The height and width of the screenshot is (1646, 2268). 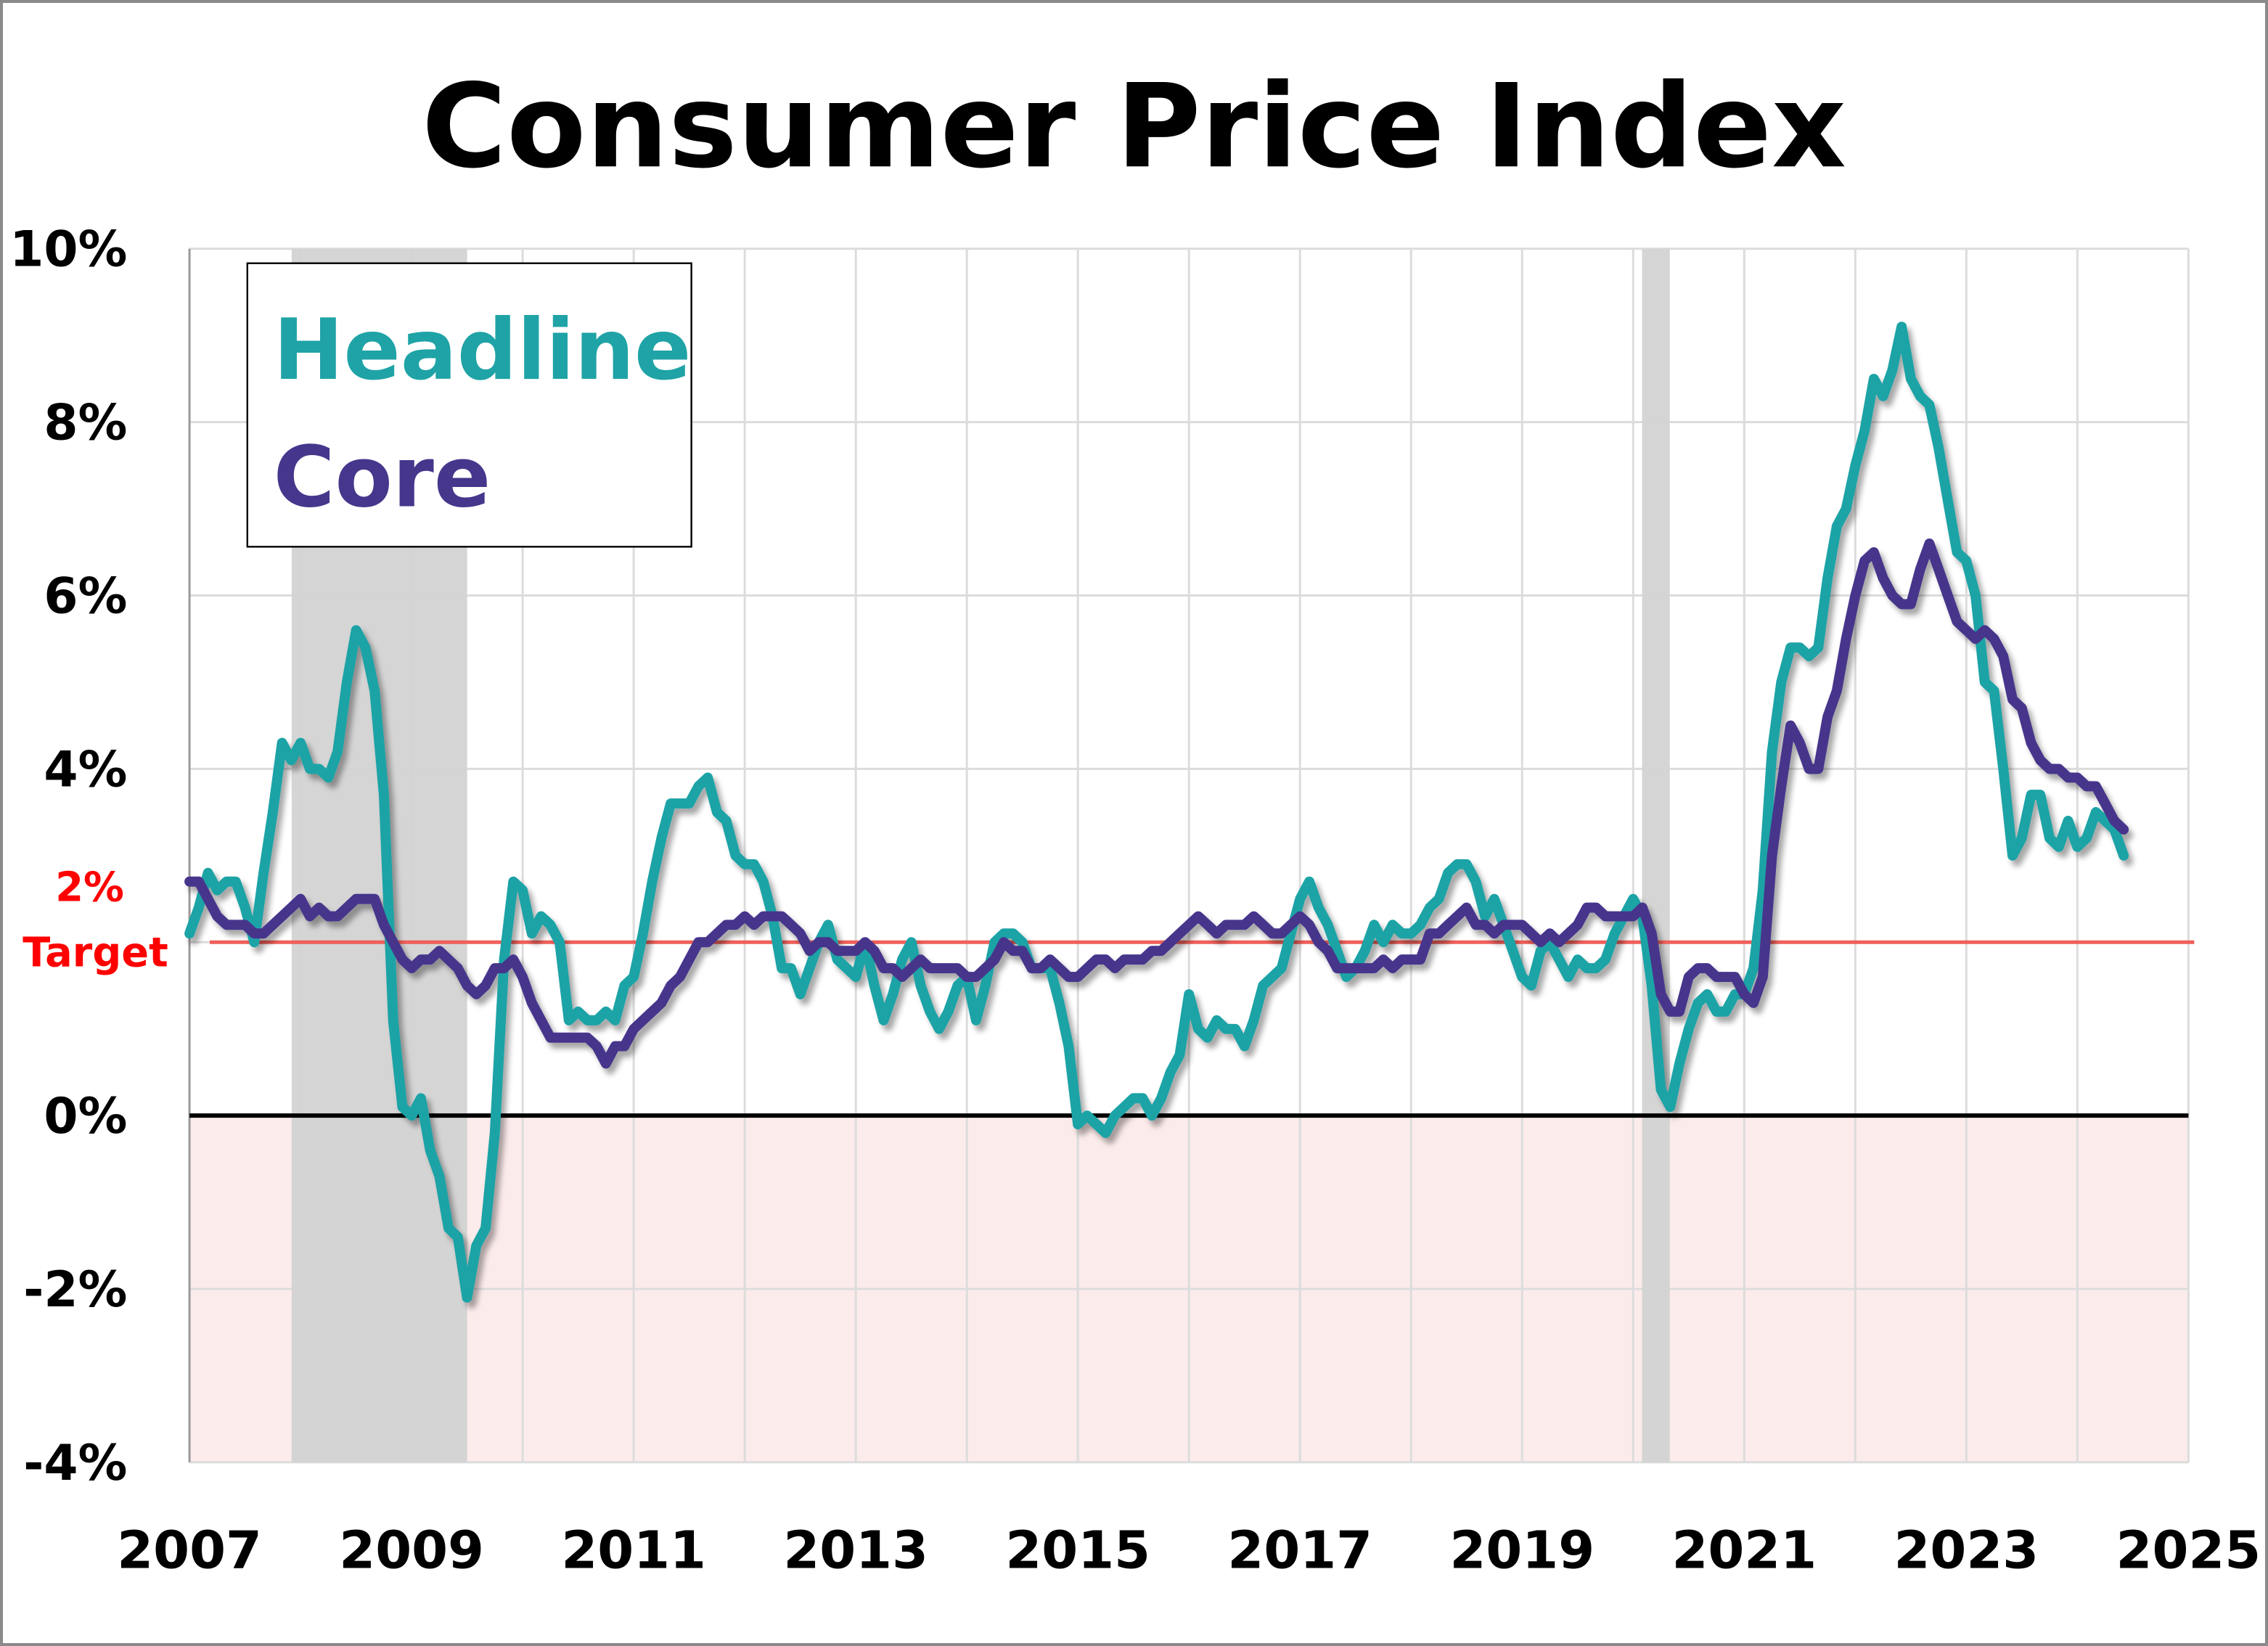 What do you see at coordinates (1966, 1549) in the screenshot?
I see `x-tick-label: 2023` at bounding box center [1966, 1549].